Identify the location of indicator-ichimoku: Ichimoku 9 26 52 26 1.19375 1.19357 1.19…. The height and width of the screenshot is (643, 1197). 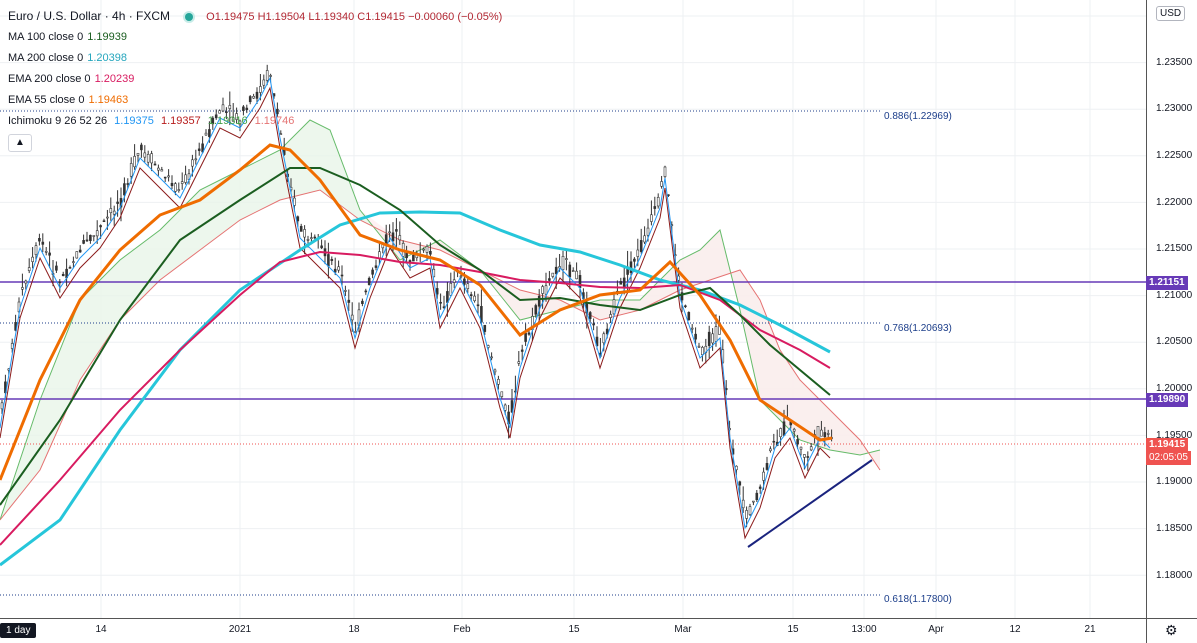
(255, 121).